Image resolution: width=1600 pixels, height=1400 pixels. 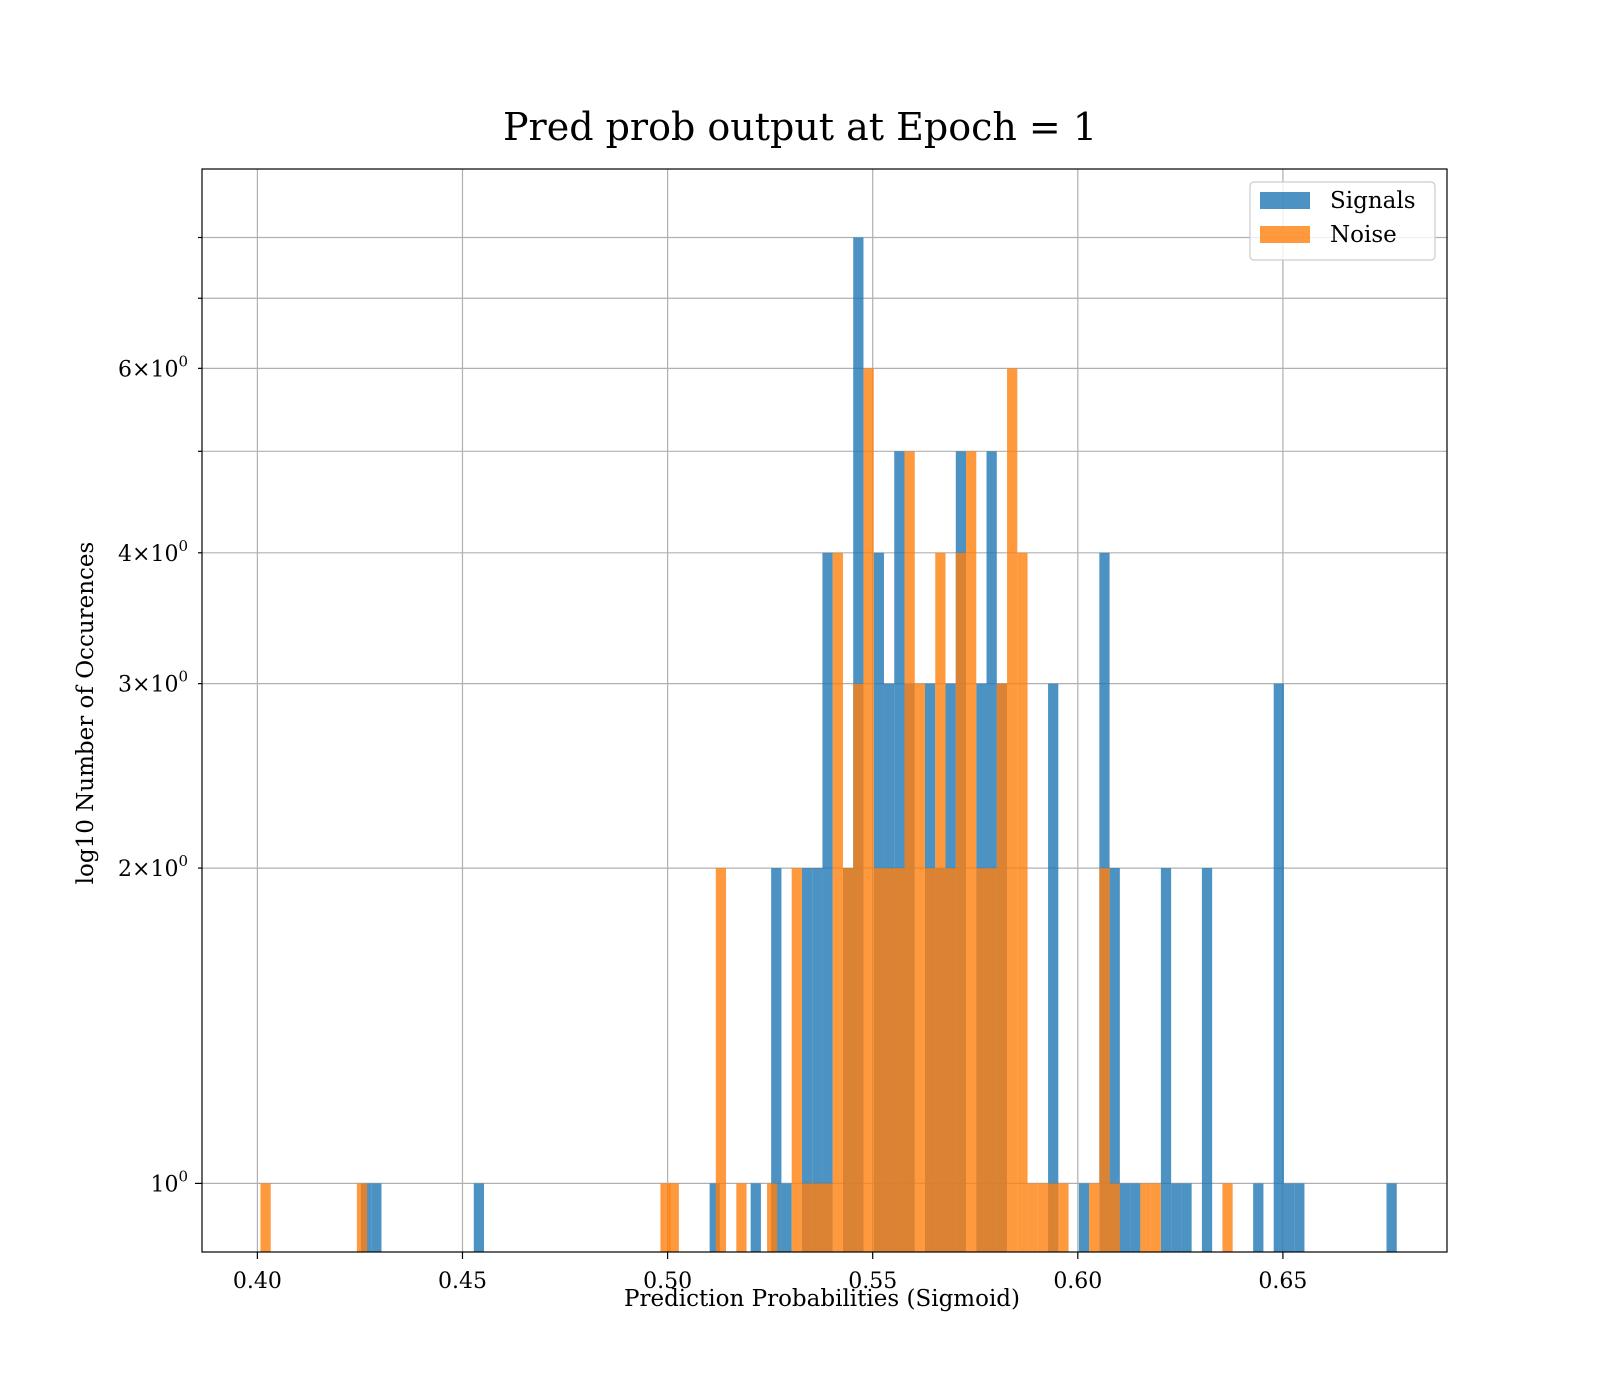 What do you see at coordinates (153, 683) in the screenshot?
I see `y-tick-label: 3×100` at bounding box center [153, 683].